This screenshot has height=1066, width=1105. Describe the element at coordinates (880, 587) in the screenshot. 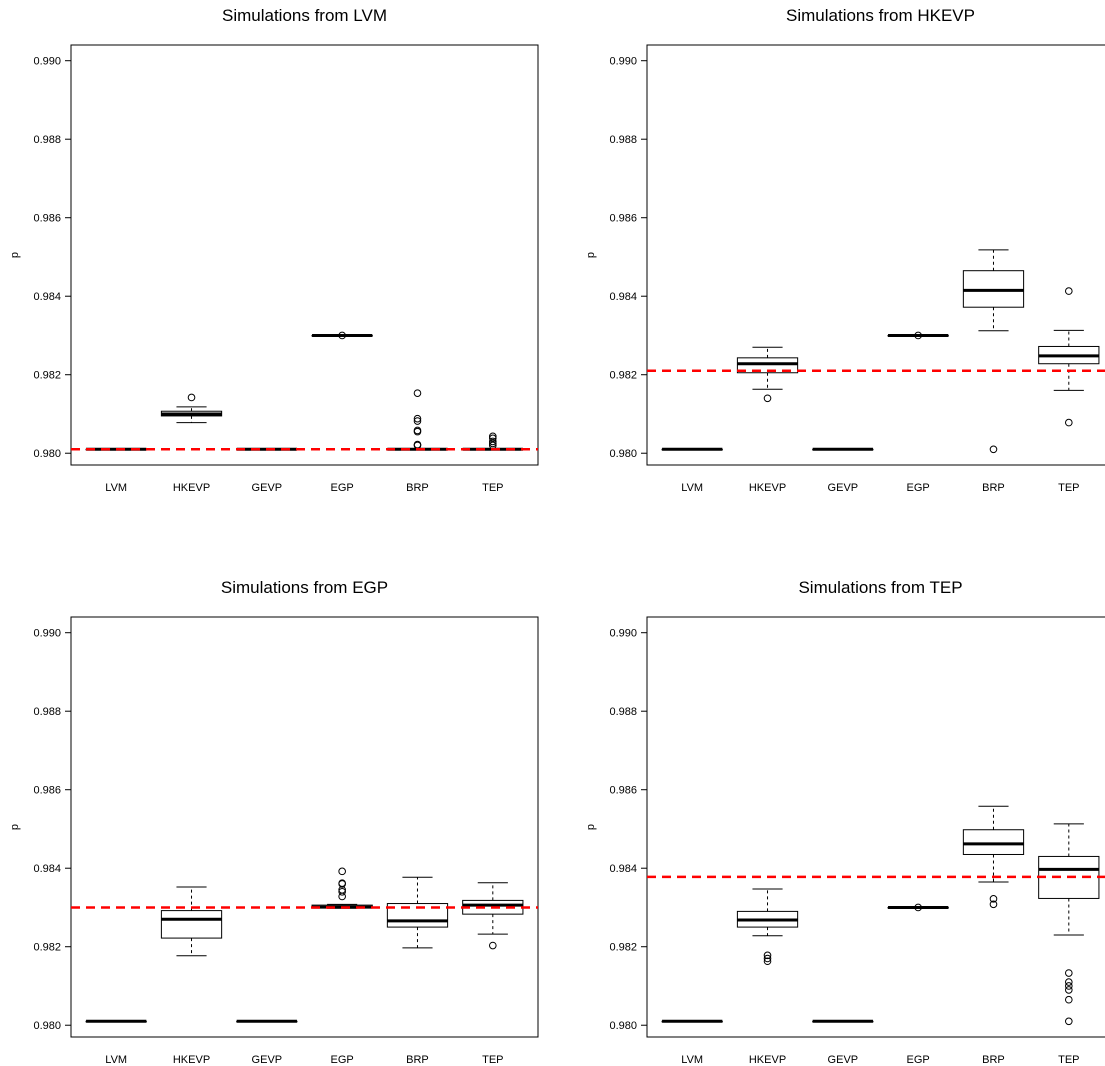

I see `chart-title: Simulations from TEP` at that location.